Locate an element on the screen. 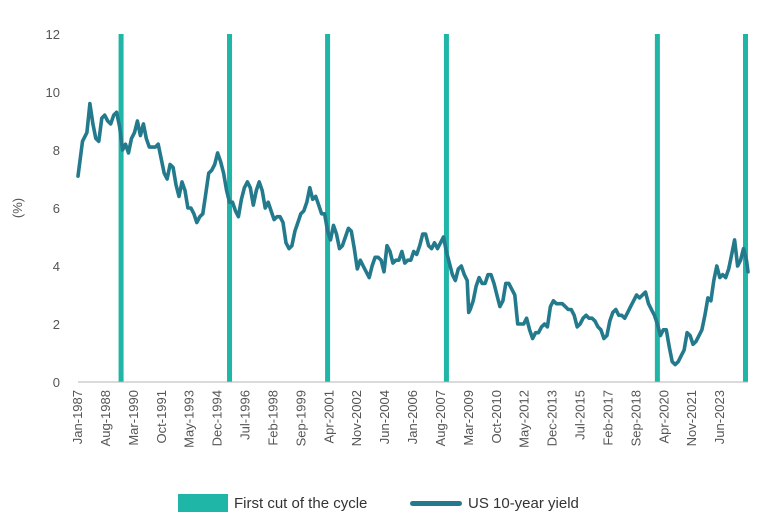  x-tick-label: Jan-1987 is located at coordinates (77, 417).